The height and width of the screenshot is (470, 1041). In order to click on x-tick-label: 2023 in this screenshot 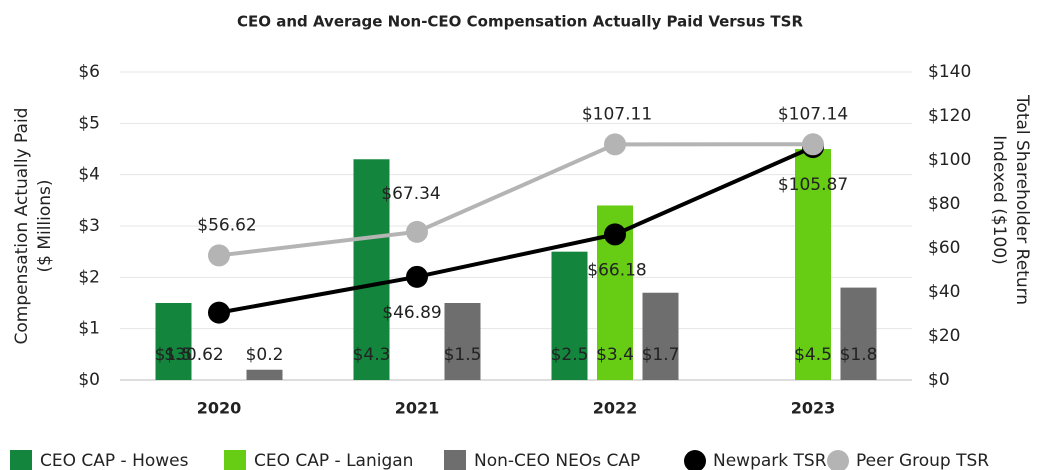, I will do `click(813, 408)`.